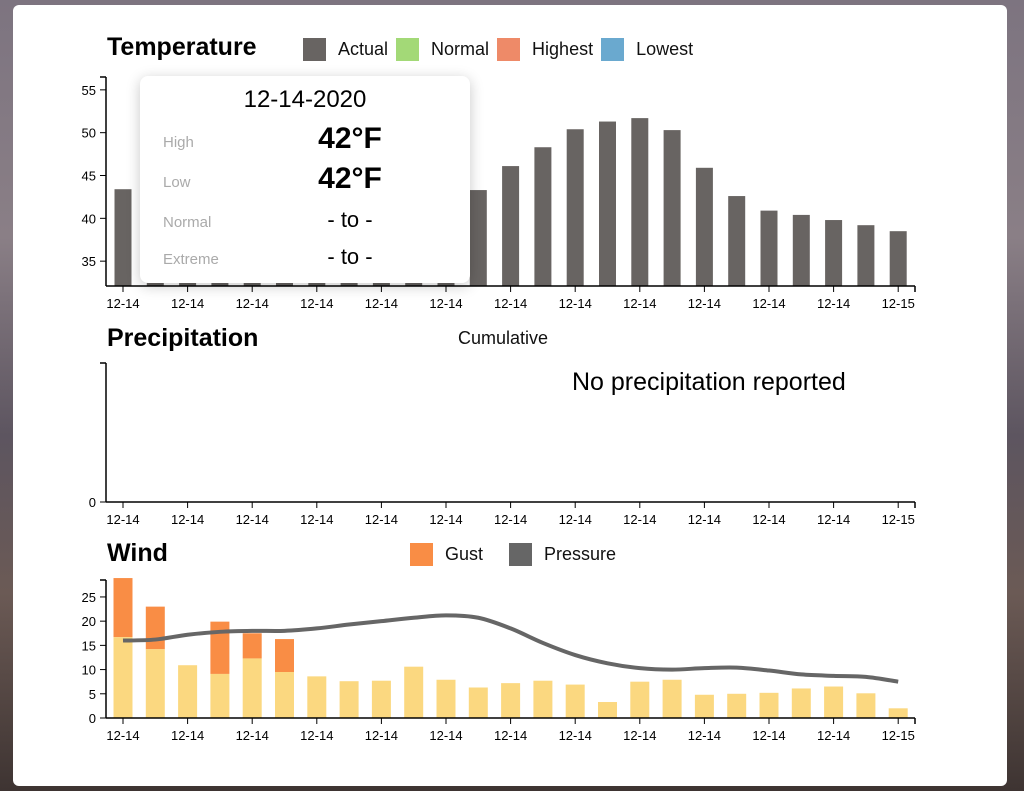 The image size is (1024, 791). Describe the element at coordinates (363, 49) in the screenshot. I see `legend-label: Actual` at that location.